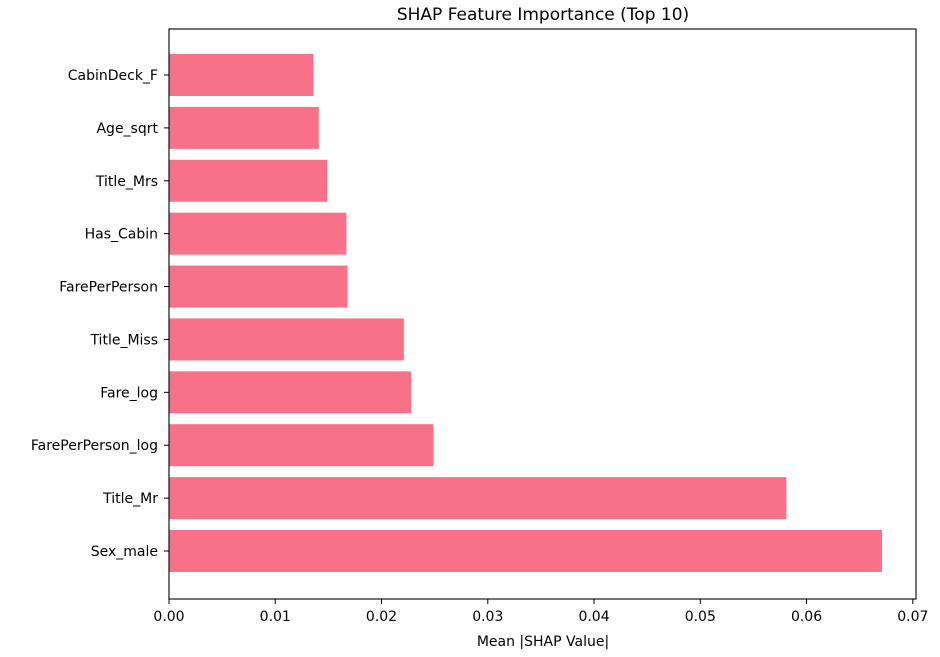 The image size is (940, 657). I want to click on bar-fareperperson, so click(258, 286).